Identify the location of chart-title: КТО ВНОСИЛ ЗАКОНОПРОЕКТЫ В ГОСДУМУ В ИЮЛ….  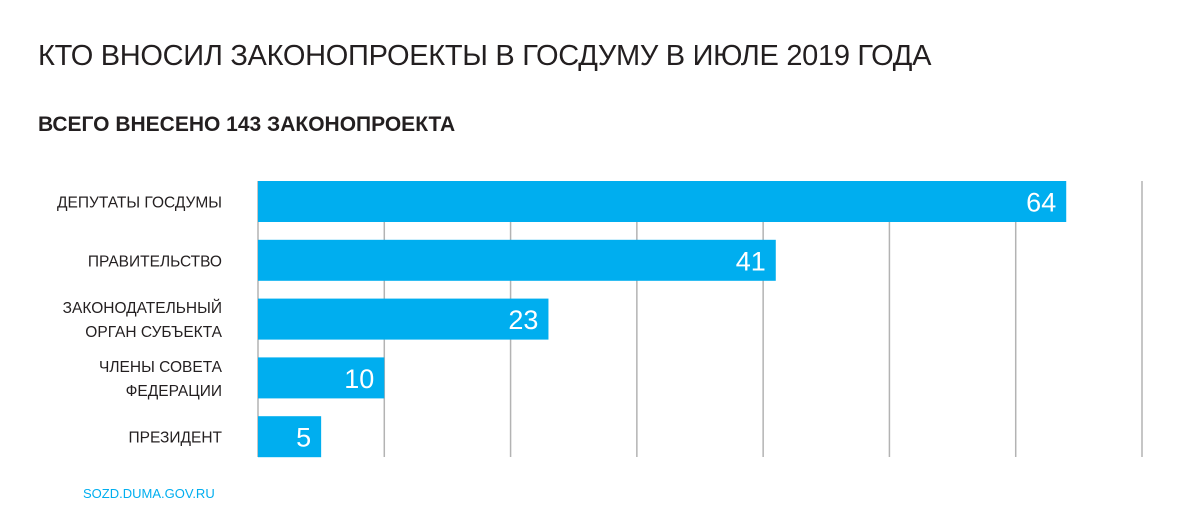
(485, 56).